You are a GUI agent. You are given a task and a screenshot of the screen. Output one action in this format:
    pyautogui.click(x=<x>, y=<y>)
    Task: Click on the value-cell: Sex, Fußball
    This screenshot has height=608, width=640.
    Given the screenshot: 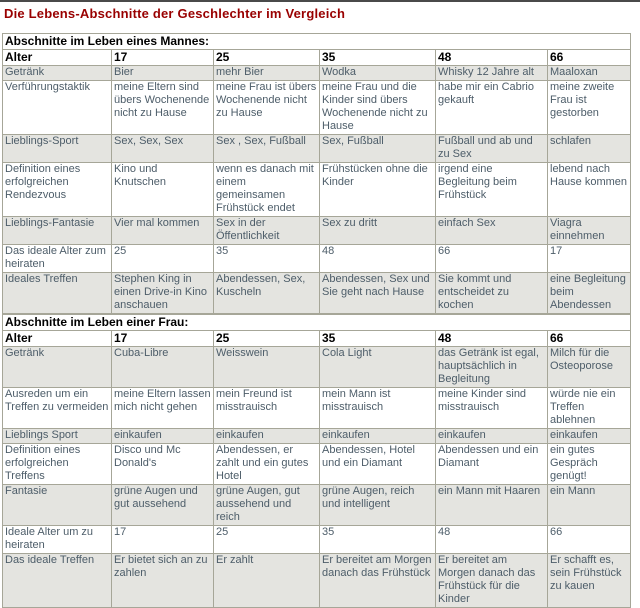 What is the action you would take?
    pyautogui.click(x=377, y=148)
    